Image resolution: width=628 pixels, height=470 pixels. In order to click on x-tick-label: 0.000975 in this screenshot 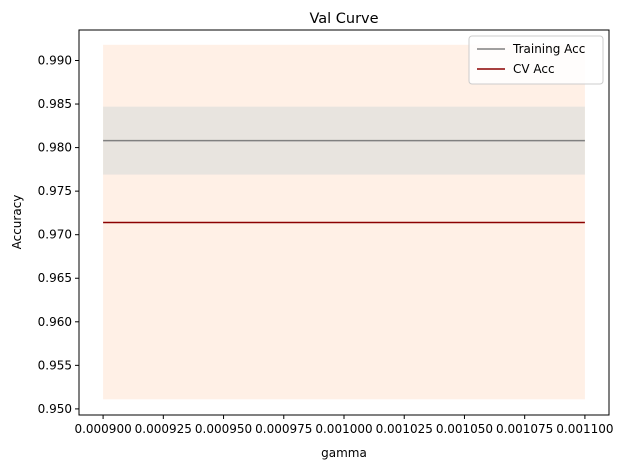, I will do `click(283, 429)`.